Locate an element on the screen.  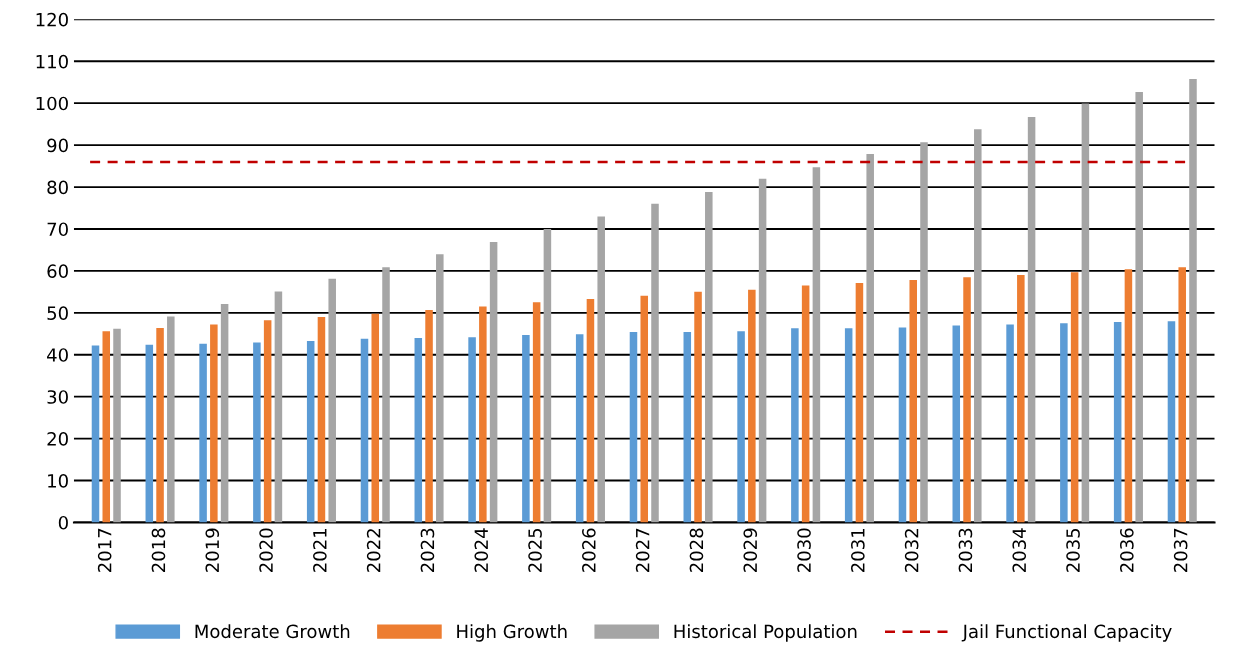
x-tick-label: 2022 is located at coordinates (373, 550).